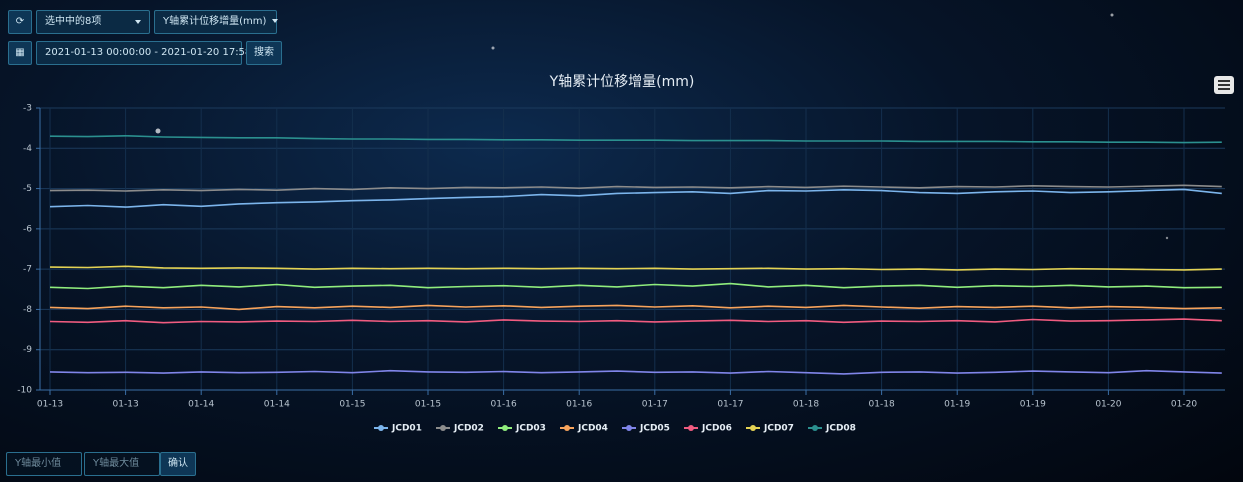 The image size is (1243, 482). I want to click on legend-label: JCD03, so click(530, 429).